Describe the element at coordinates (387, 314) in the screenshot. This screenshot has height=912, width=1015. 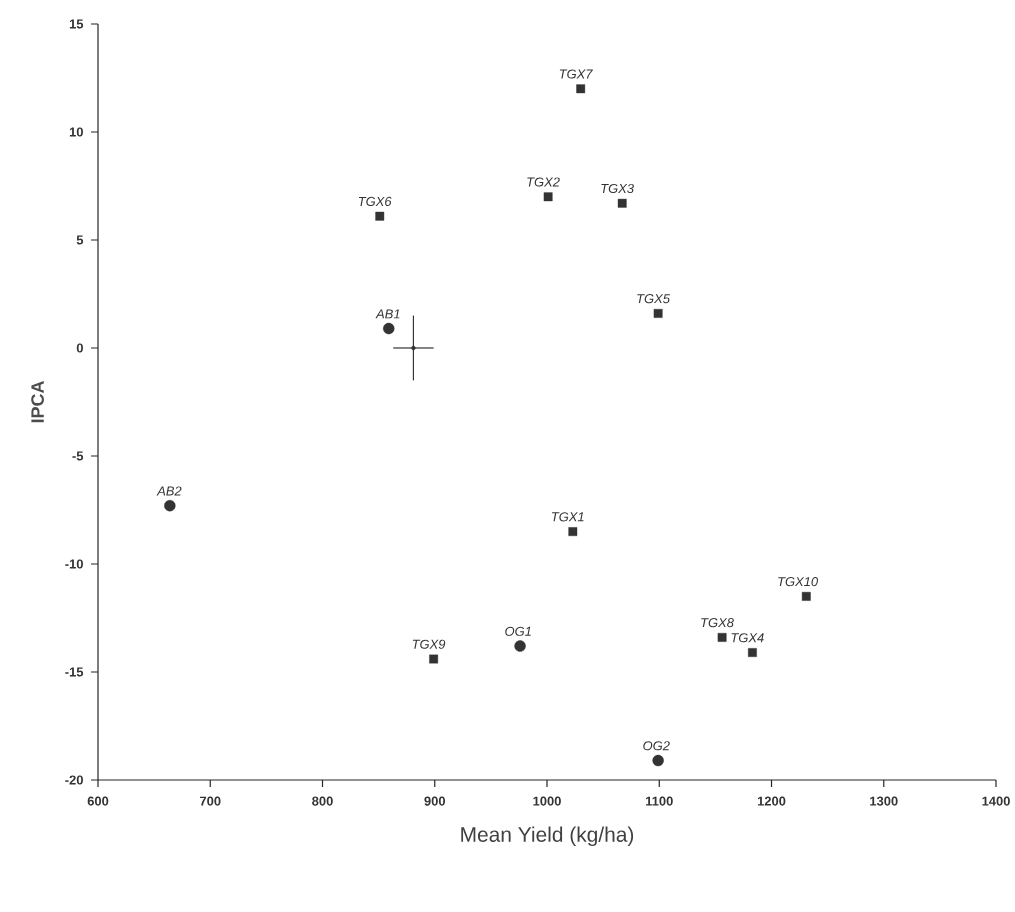
I see `annotation: AB1` at that location.